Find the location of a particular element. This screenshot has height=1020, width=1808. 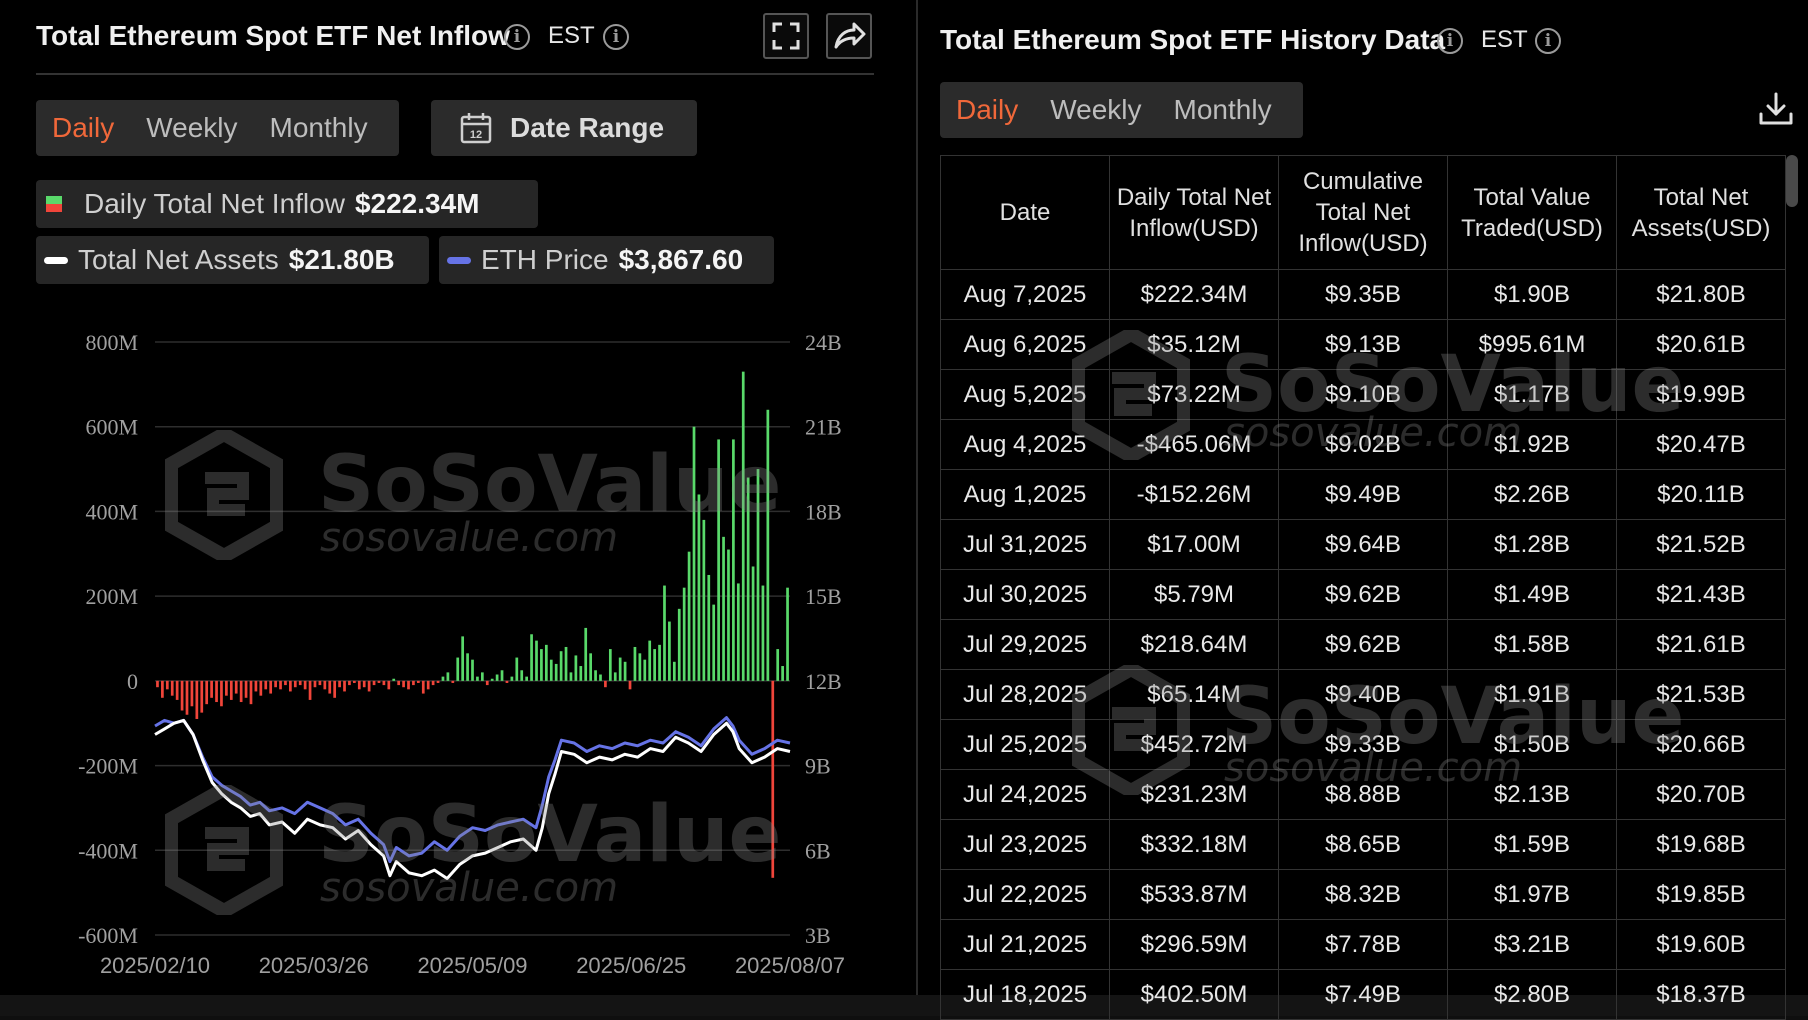

date-range-button: 12 Date Range is located at coordinates (564, 128).